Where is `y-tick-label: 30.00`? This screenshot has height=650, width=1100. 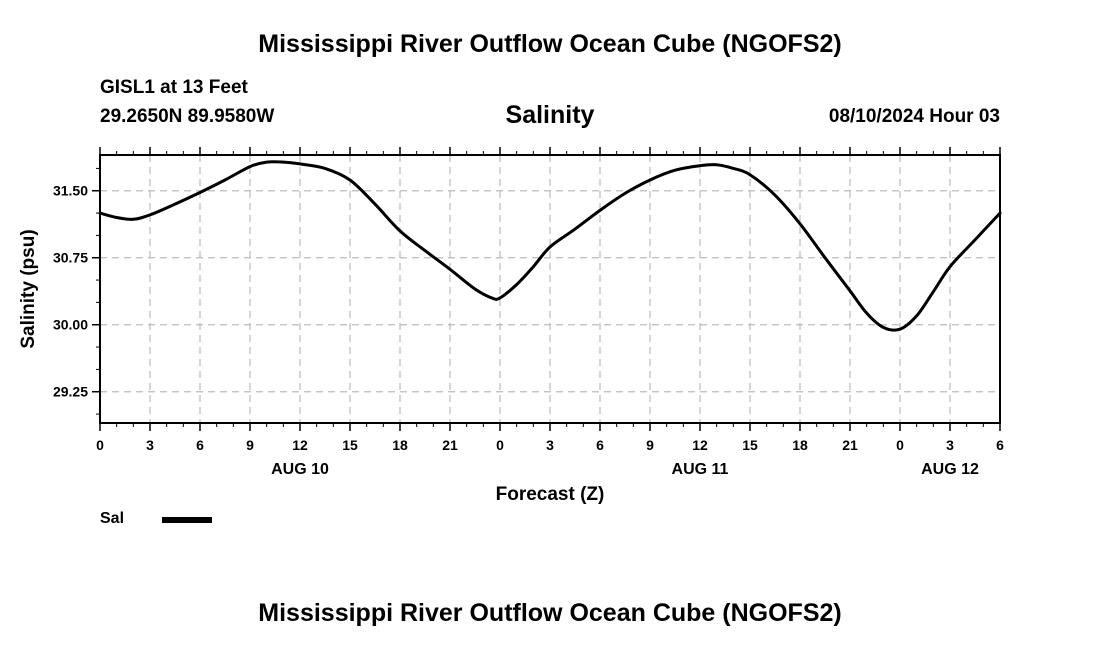
y-tick-label: 30.00 is located at coordinates (70, 325).